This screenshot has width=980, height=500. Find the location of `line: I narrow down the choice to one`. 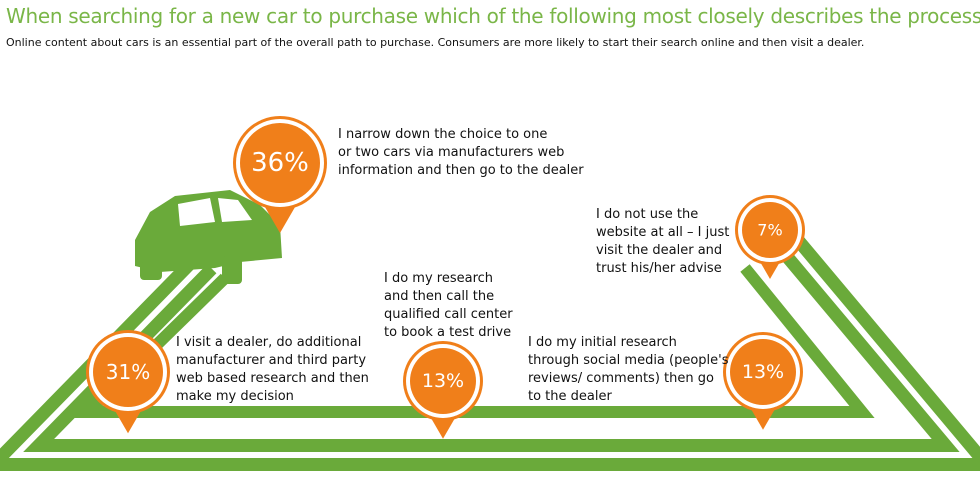

line: I narrow down the choice to one is located at coordinates (443, 134).